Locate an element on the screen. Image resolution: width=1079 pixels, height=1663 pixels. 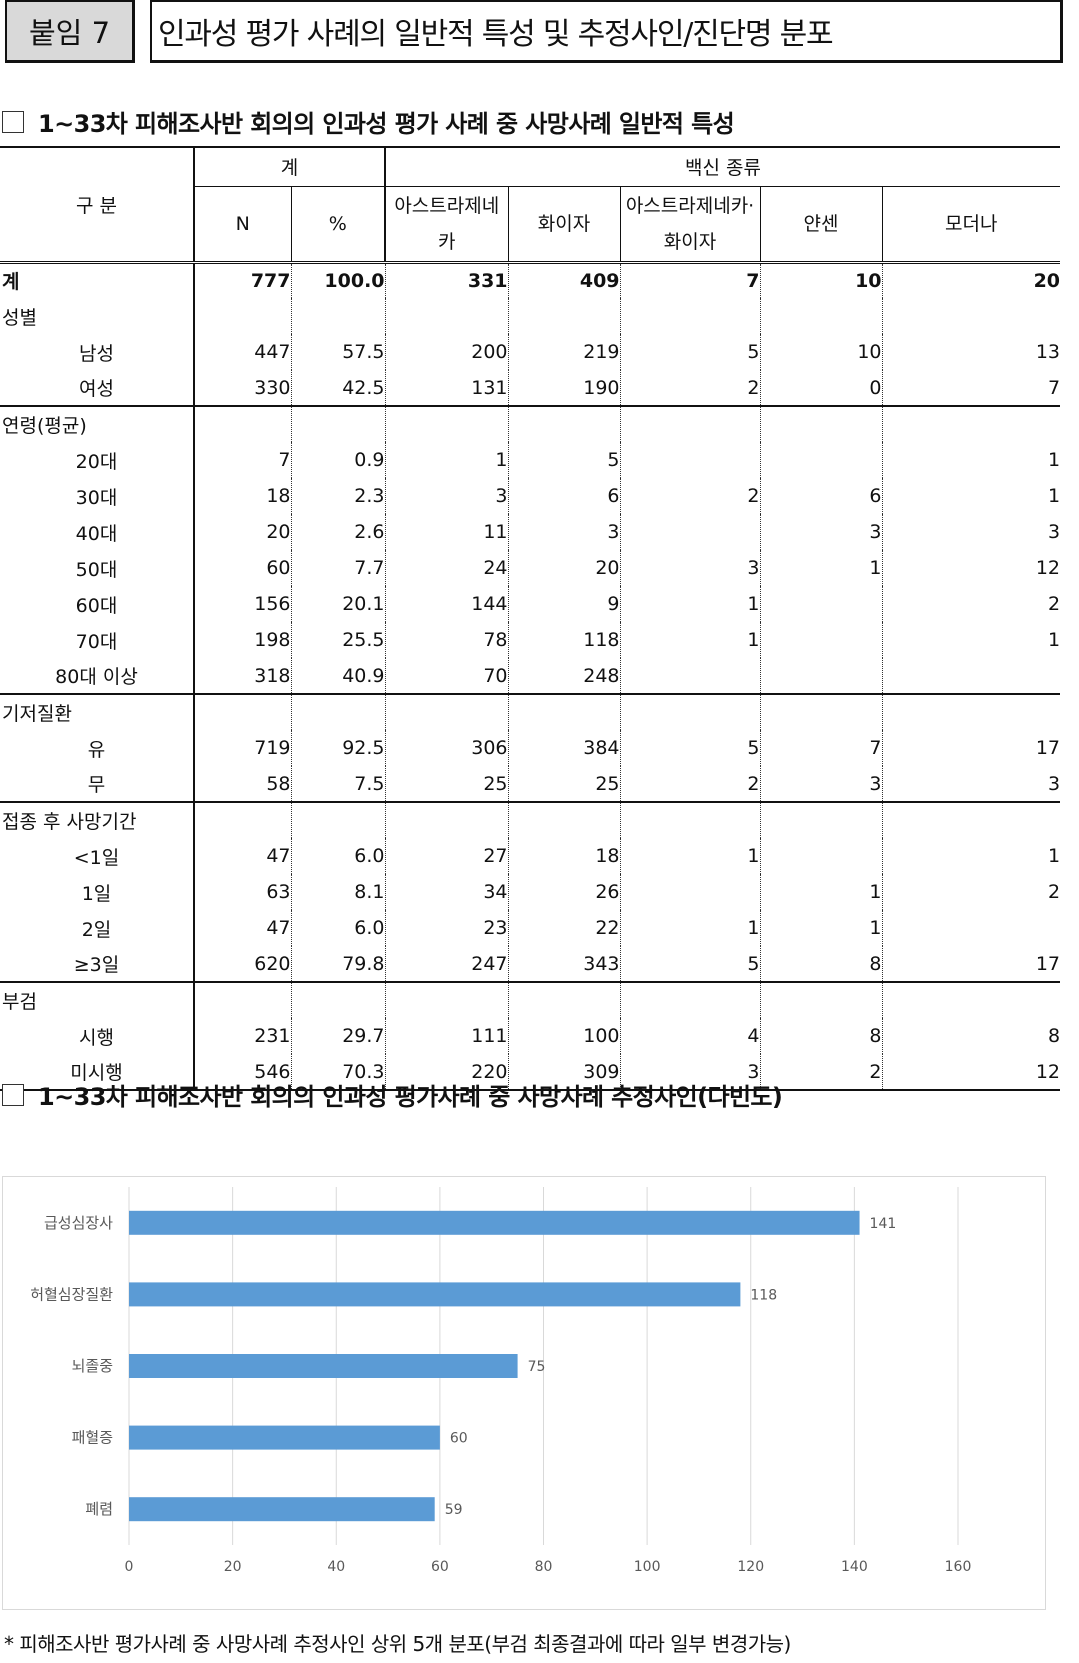
table-row: 시행 231 29.7 111 100 4 8 8 is located at coordinates (530, 1036).